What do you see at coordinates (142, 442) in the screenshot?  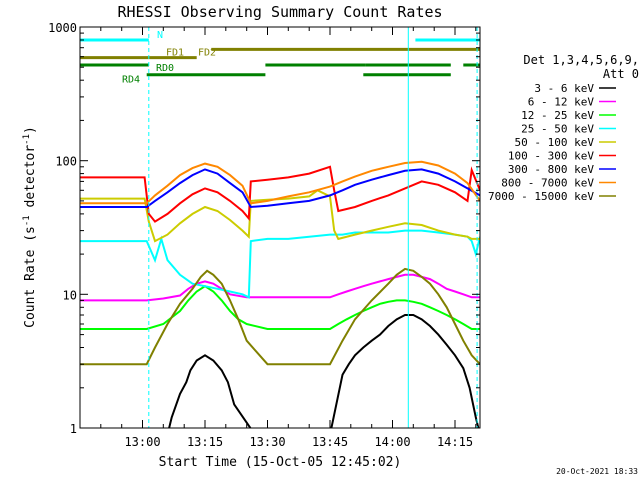 I see `x-tick-label: 13:00` at bounding box center [142, 442].